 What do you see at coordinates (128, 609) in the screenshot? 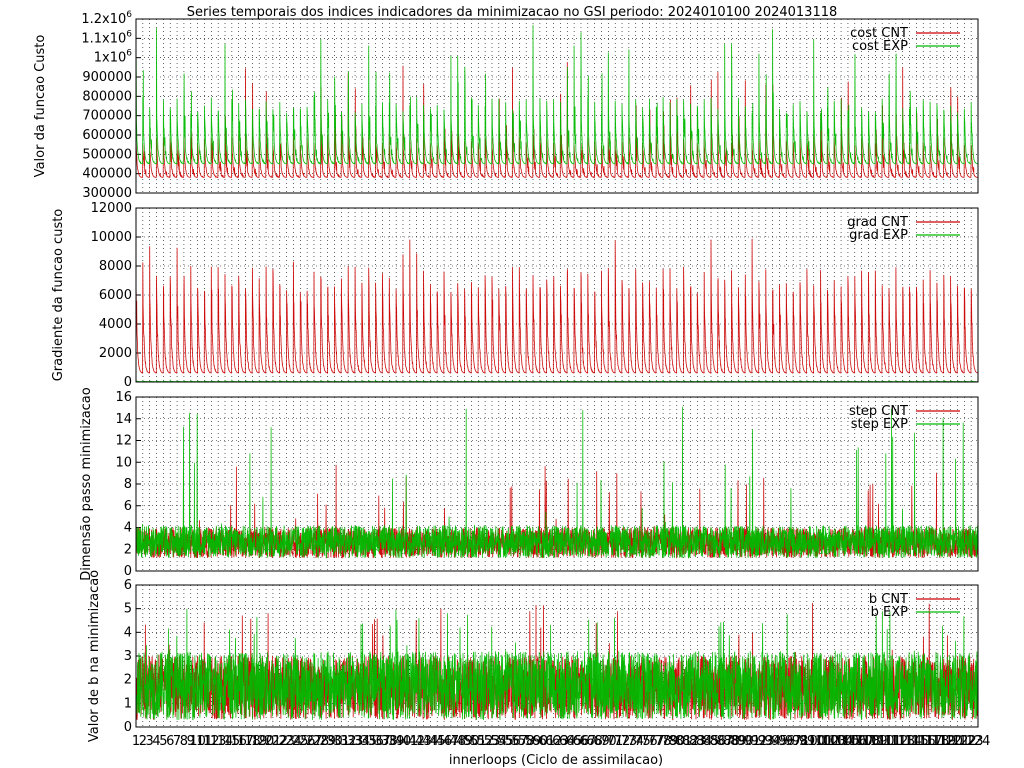
I see `y-tick-label: 5` at bounding box center [128, 609].